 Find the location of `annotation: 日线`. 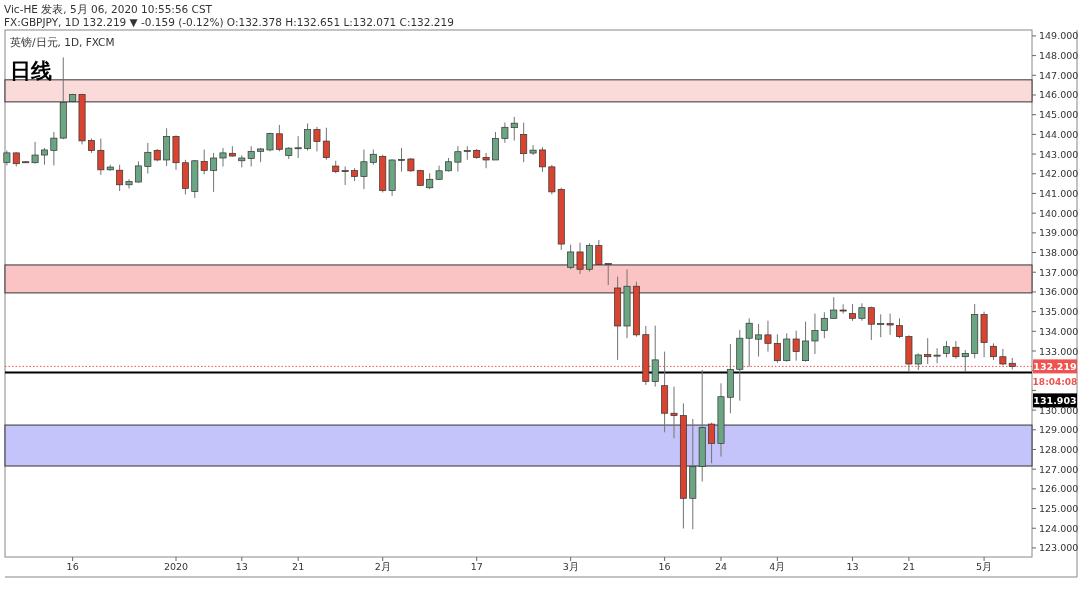

annotation: 日线 is located at coordinates (31, 71).